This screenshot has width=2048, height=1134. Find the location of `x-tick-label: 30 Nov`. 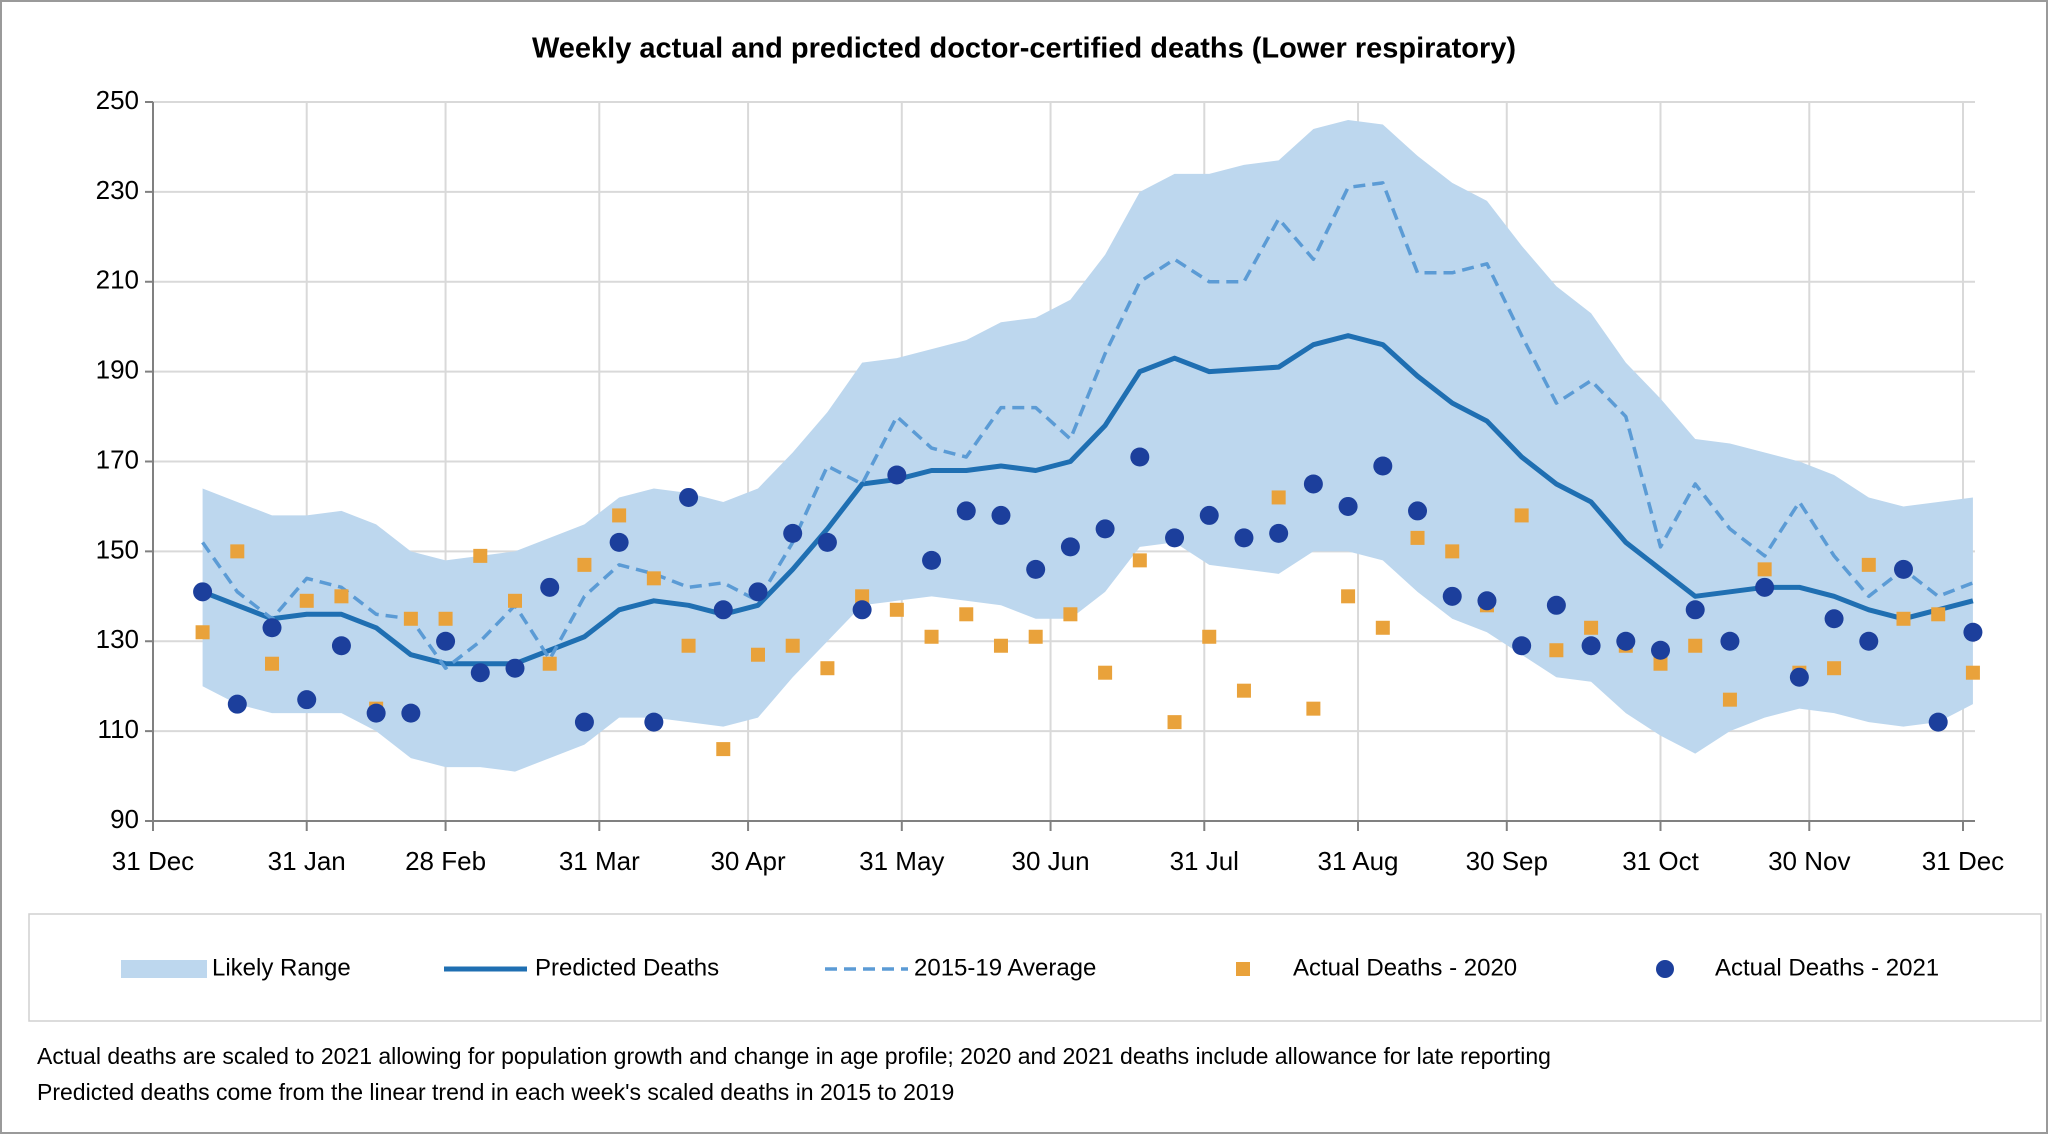

x-tick-label: 30 Nov is located at coordinates (1809, 861).